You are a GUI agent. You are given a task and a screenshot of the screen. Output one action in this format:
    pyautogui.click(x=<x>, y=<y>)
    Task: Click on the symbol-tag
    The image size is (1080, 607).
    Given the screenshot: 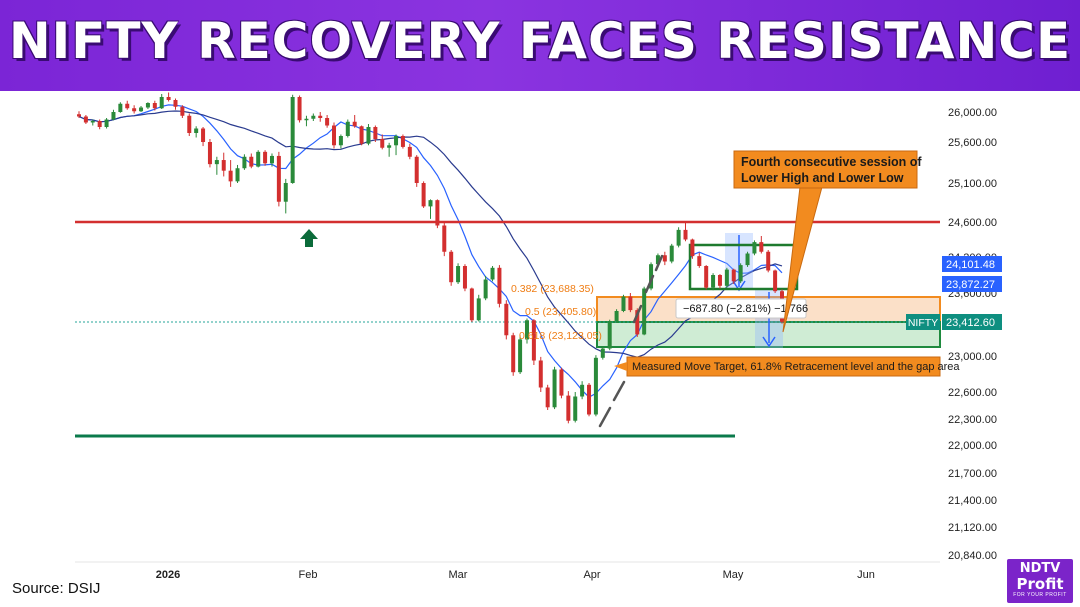 What is the action you would take?
    pyautogui.click(x=923, y=322)
    